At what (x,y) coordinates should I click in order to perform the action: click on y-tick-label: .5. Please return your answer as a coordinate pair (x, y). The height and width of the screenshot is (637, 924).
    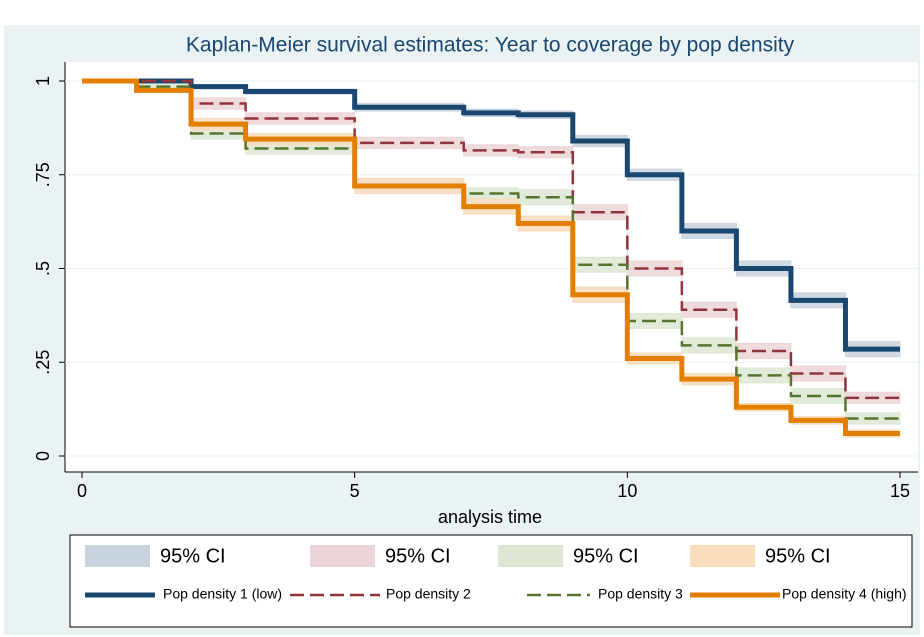
    Looking at the image, I should click on (43, 268).